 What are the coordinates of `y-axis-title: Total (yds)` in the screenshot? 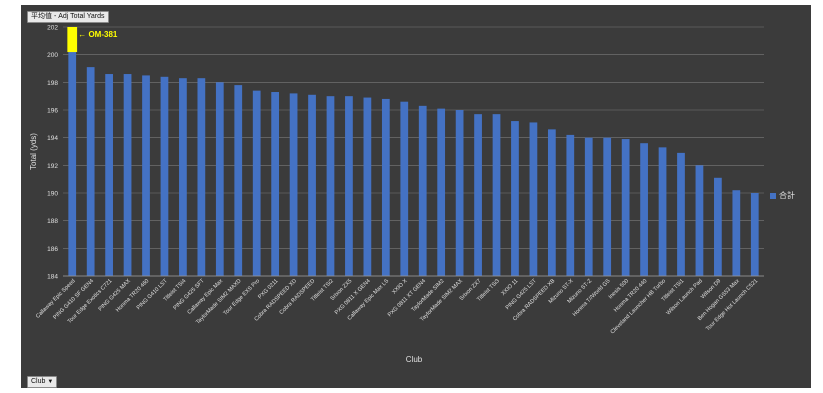 It's located at (33, 151).